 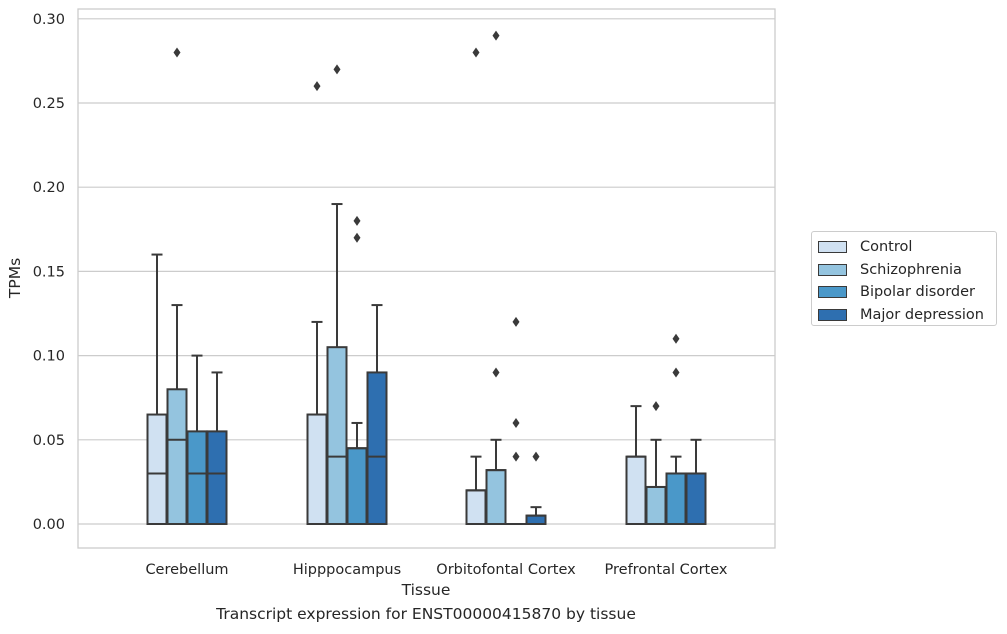 What do you see at coordinates (911, 269) in the screenshot?
I see `legend-label: Schizophrenia` at bounding box center [911, 269].